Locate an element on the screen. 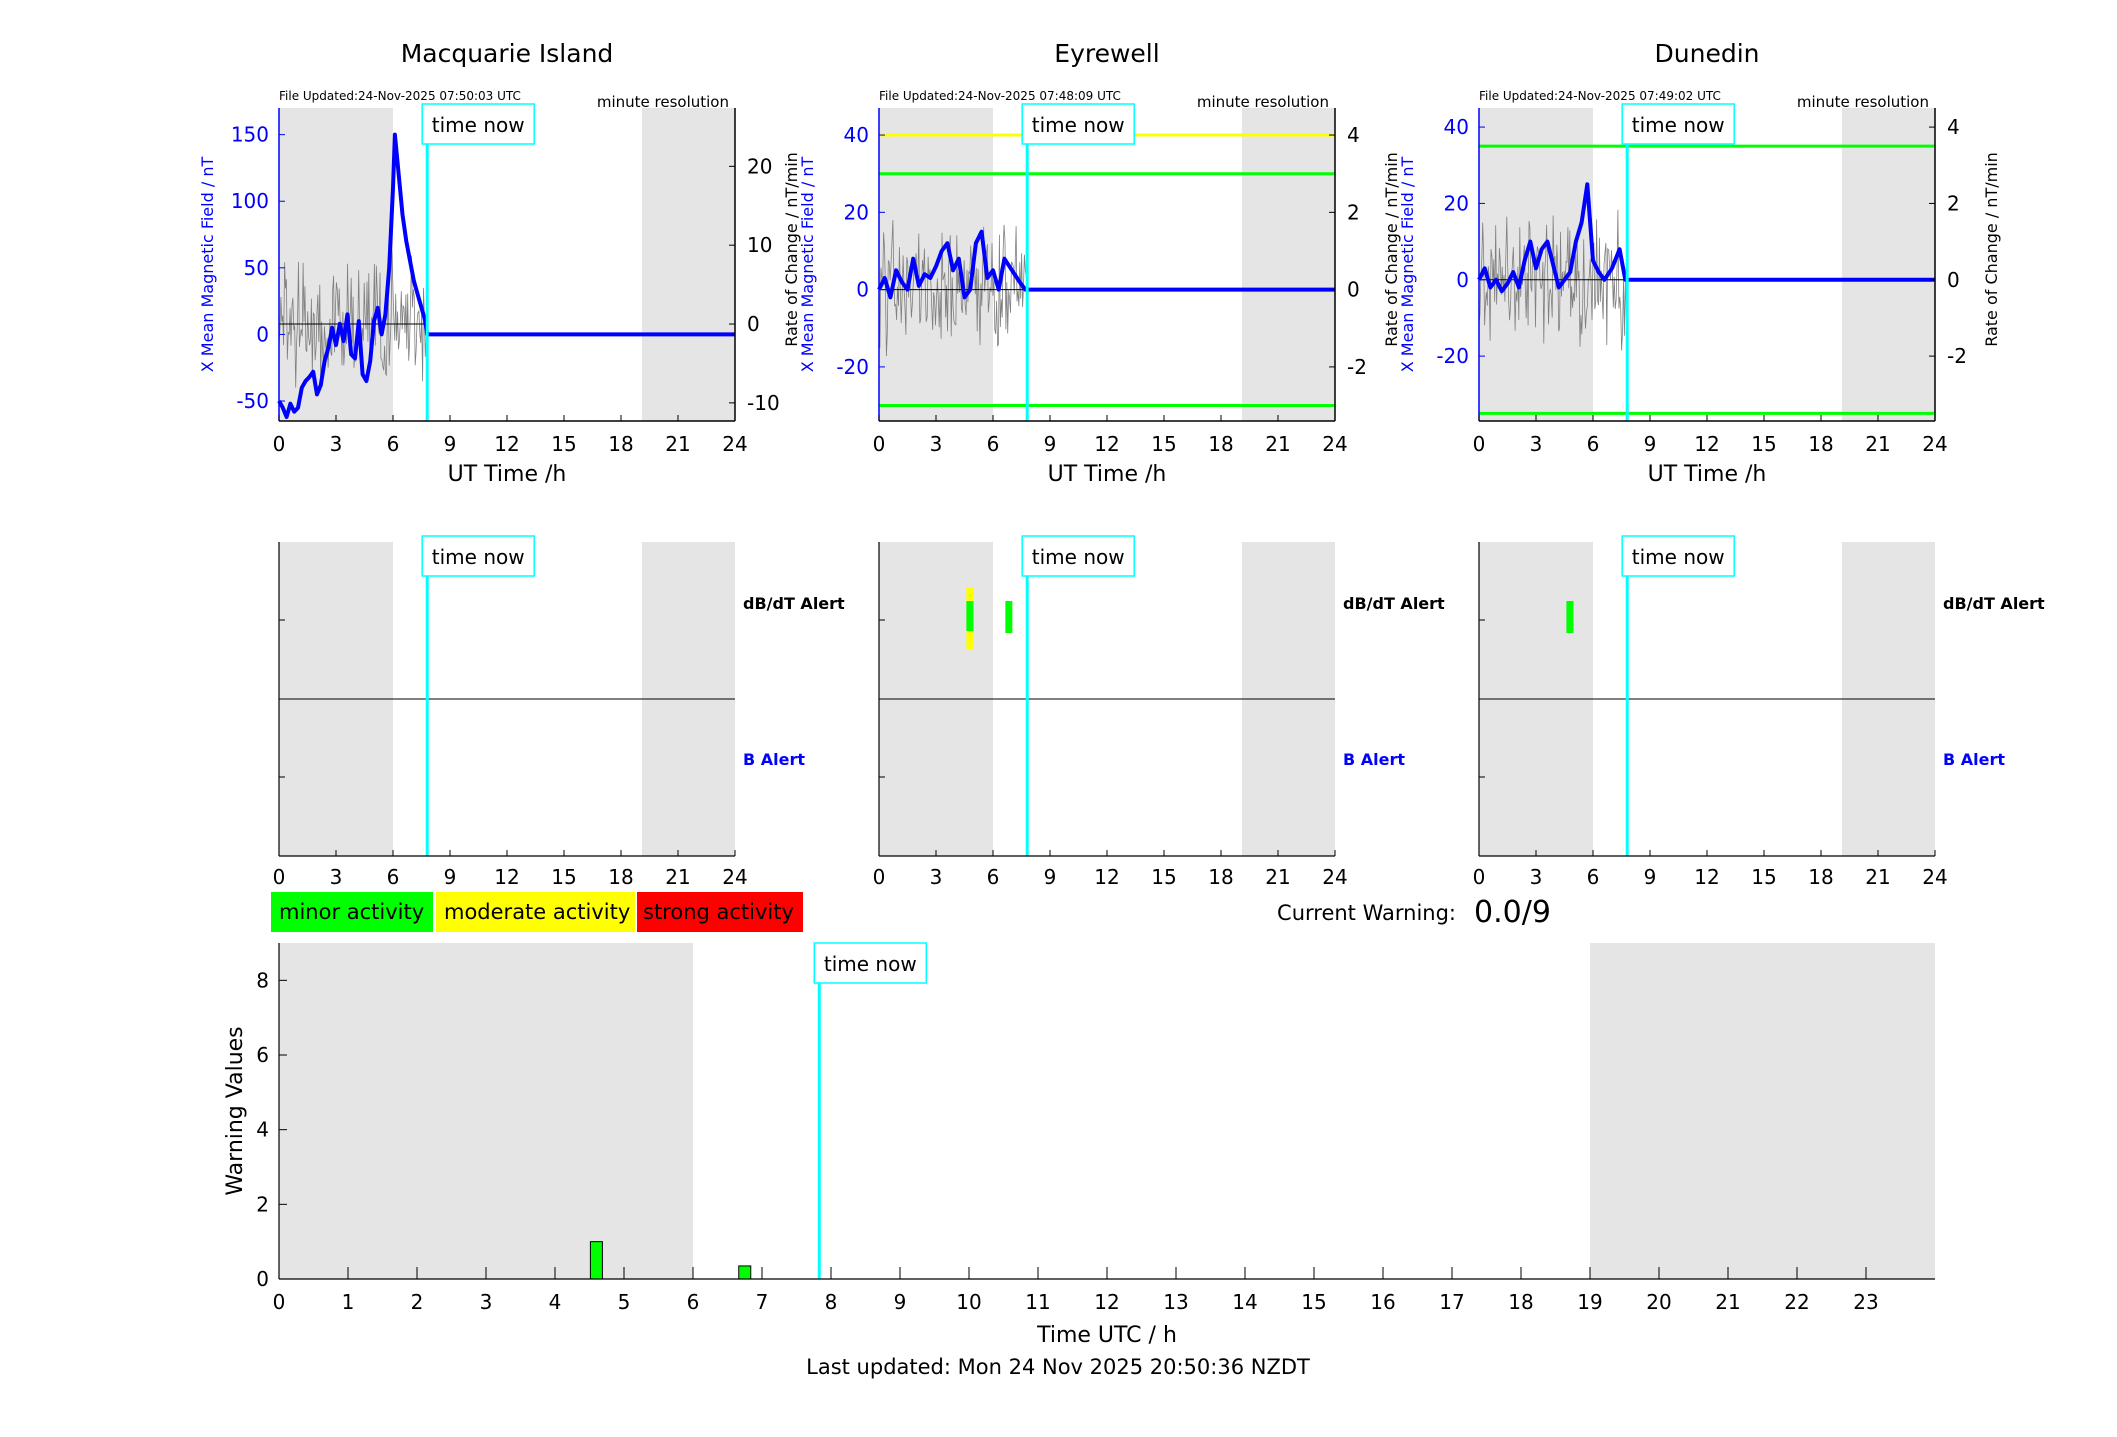  alert-0-x-tick-label: 21 is located at coordinates (677, 877).